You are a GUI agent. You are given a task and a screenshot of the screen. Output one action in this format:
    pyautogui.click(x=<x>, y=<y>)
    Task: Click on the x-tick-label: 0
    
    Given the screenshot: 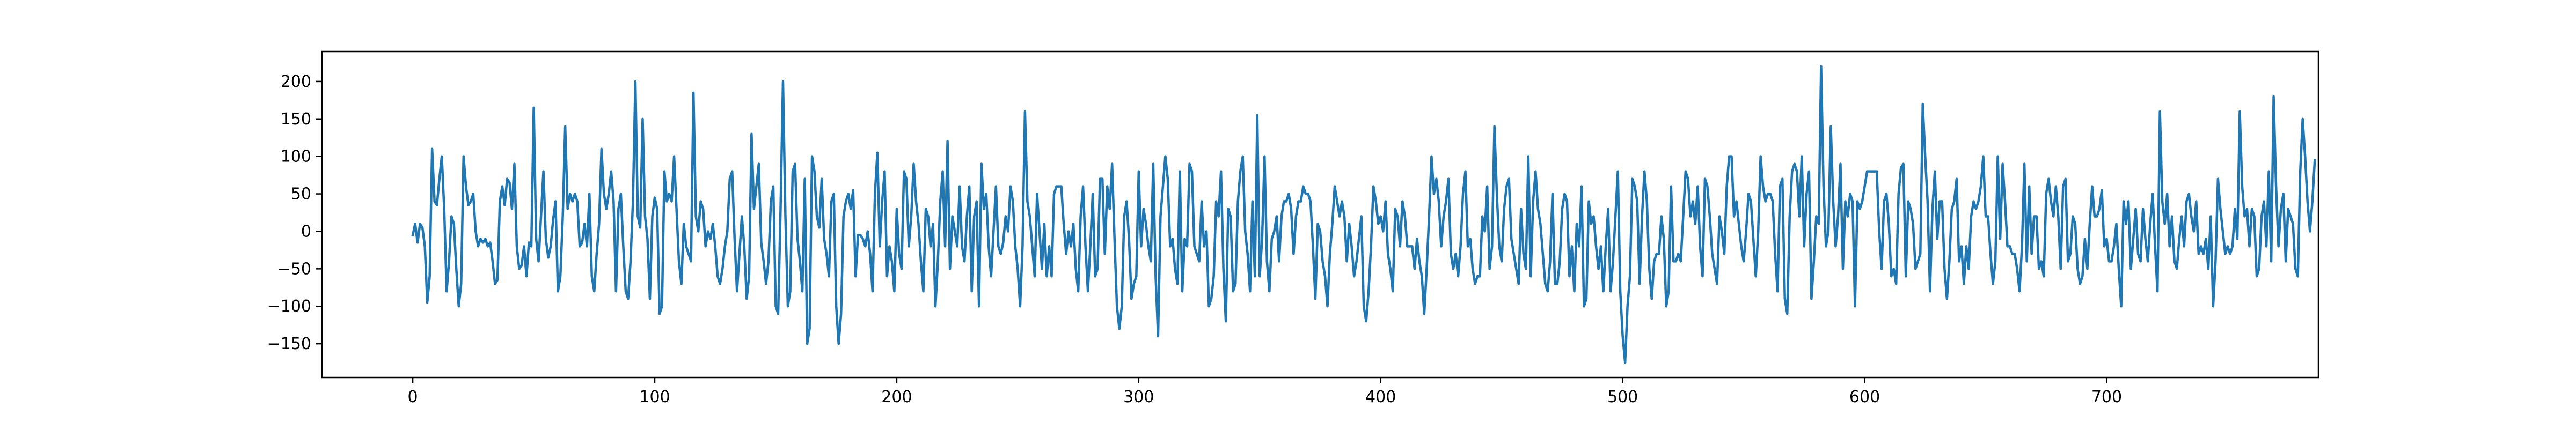 What is the action you would take?
    pyautogui.click(x=413, y=397)
    